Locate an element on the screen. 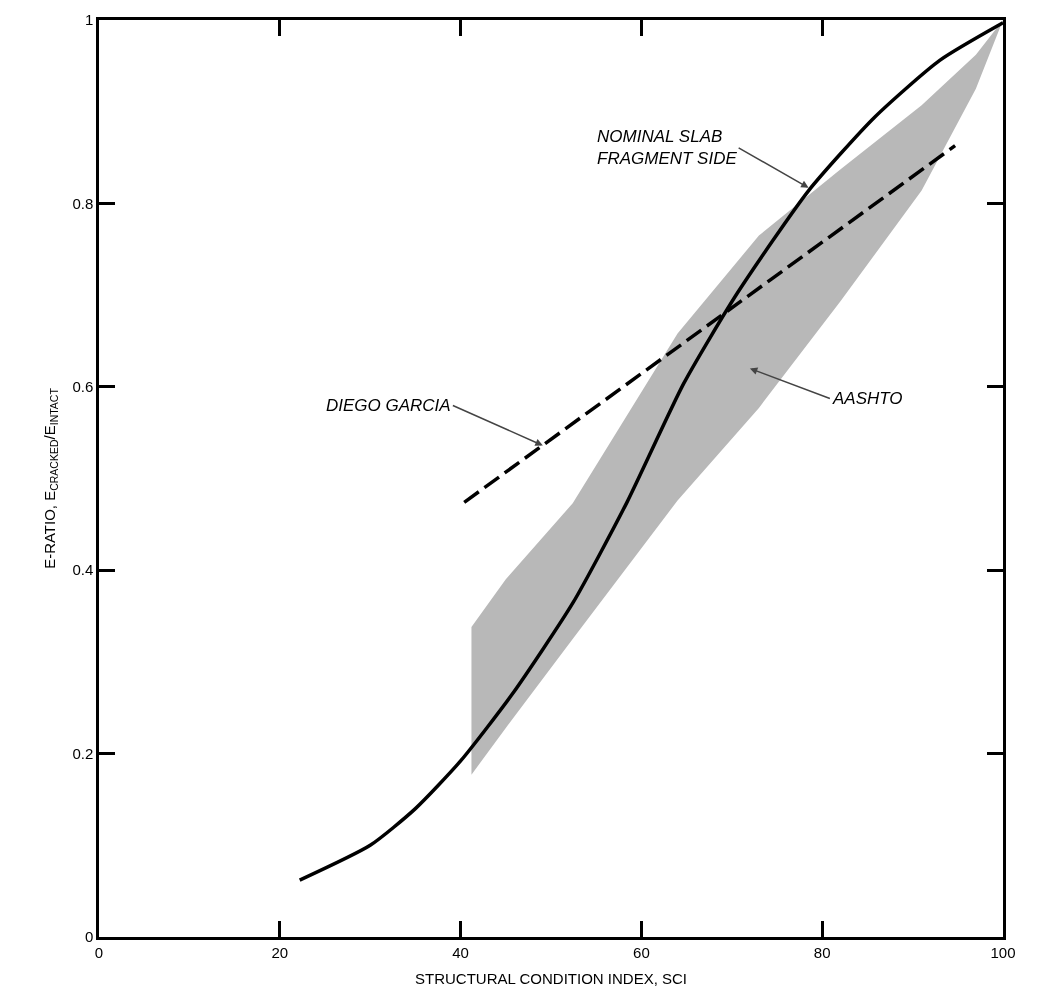 The image size is (1038, 1007). x-axis-title: STRUCTURAL CONDITION INDEX, SCI is located at coordinates (551, 978).